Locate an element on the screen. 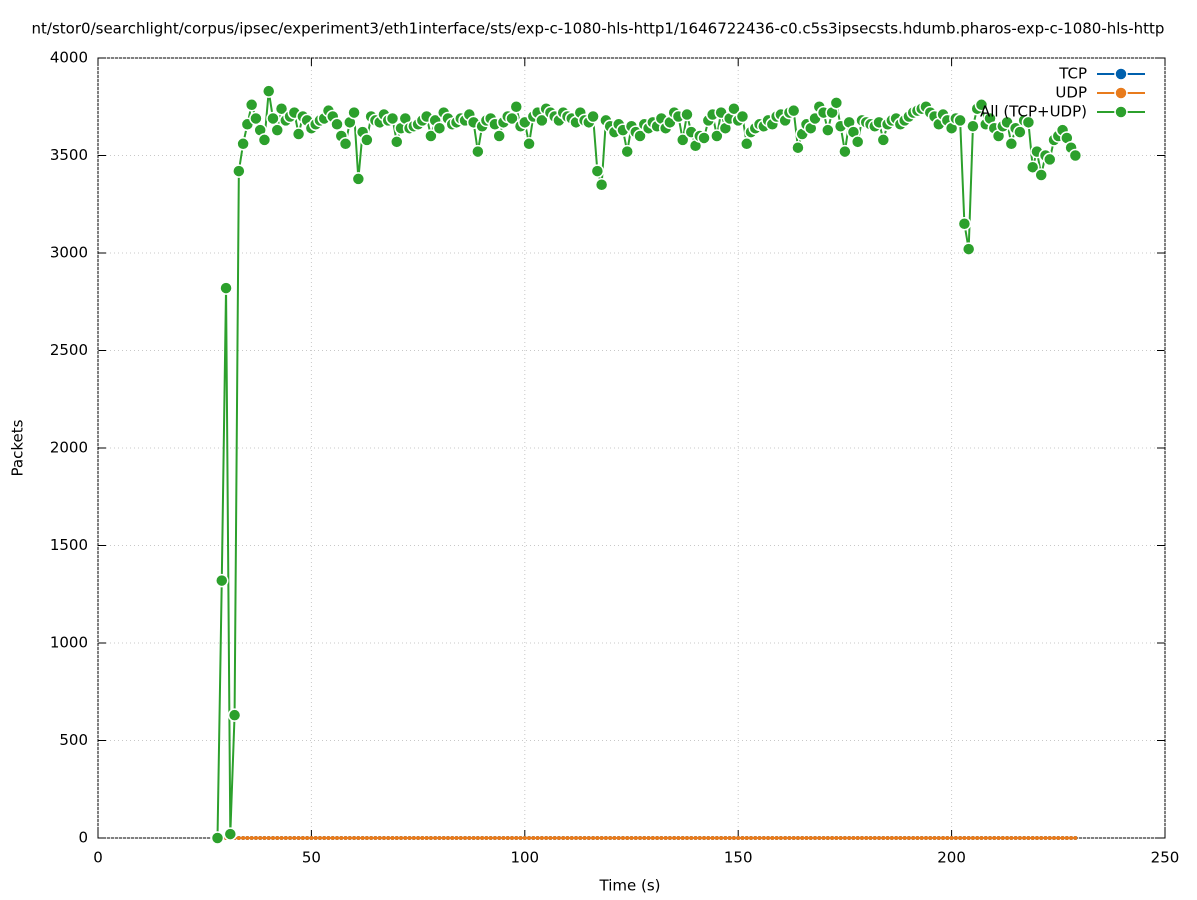 This screenshot has width=1197, height=900. y-tick-label: 2000 is located at coordinates (69, 448).